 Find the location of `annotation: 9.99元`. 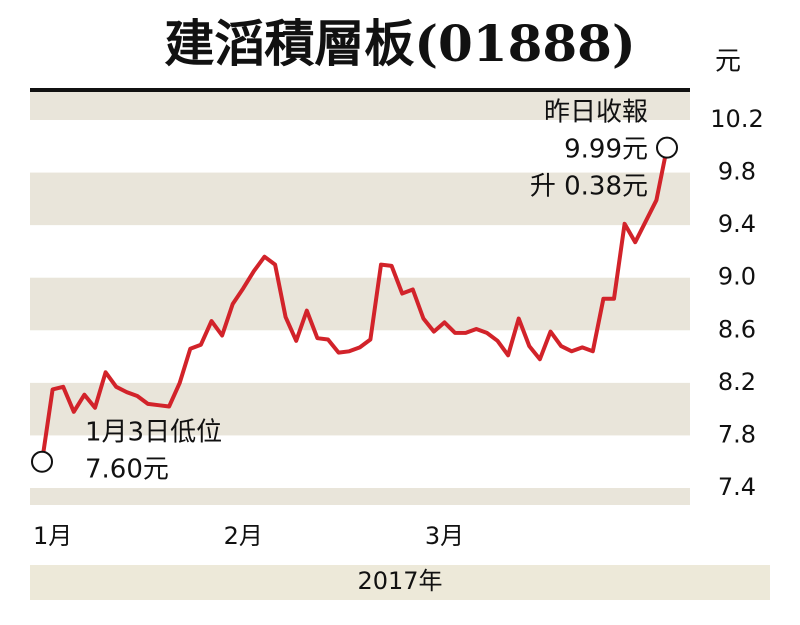

annotation: 9.99元 is located at coordinates (606, 150).